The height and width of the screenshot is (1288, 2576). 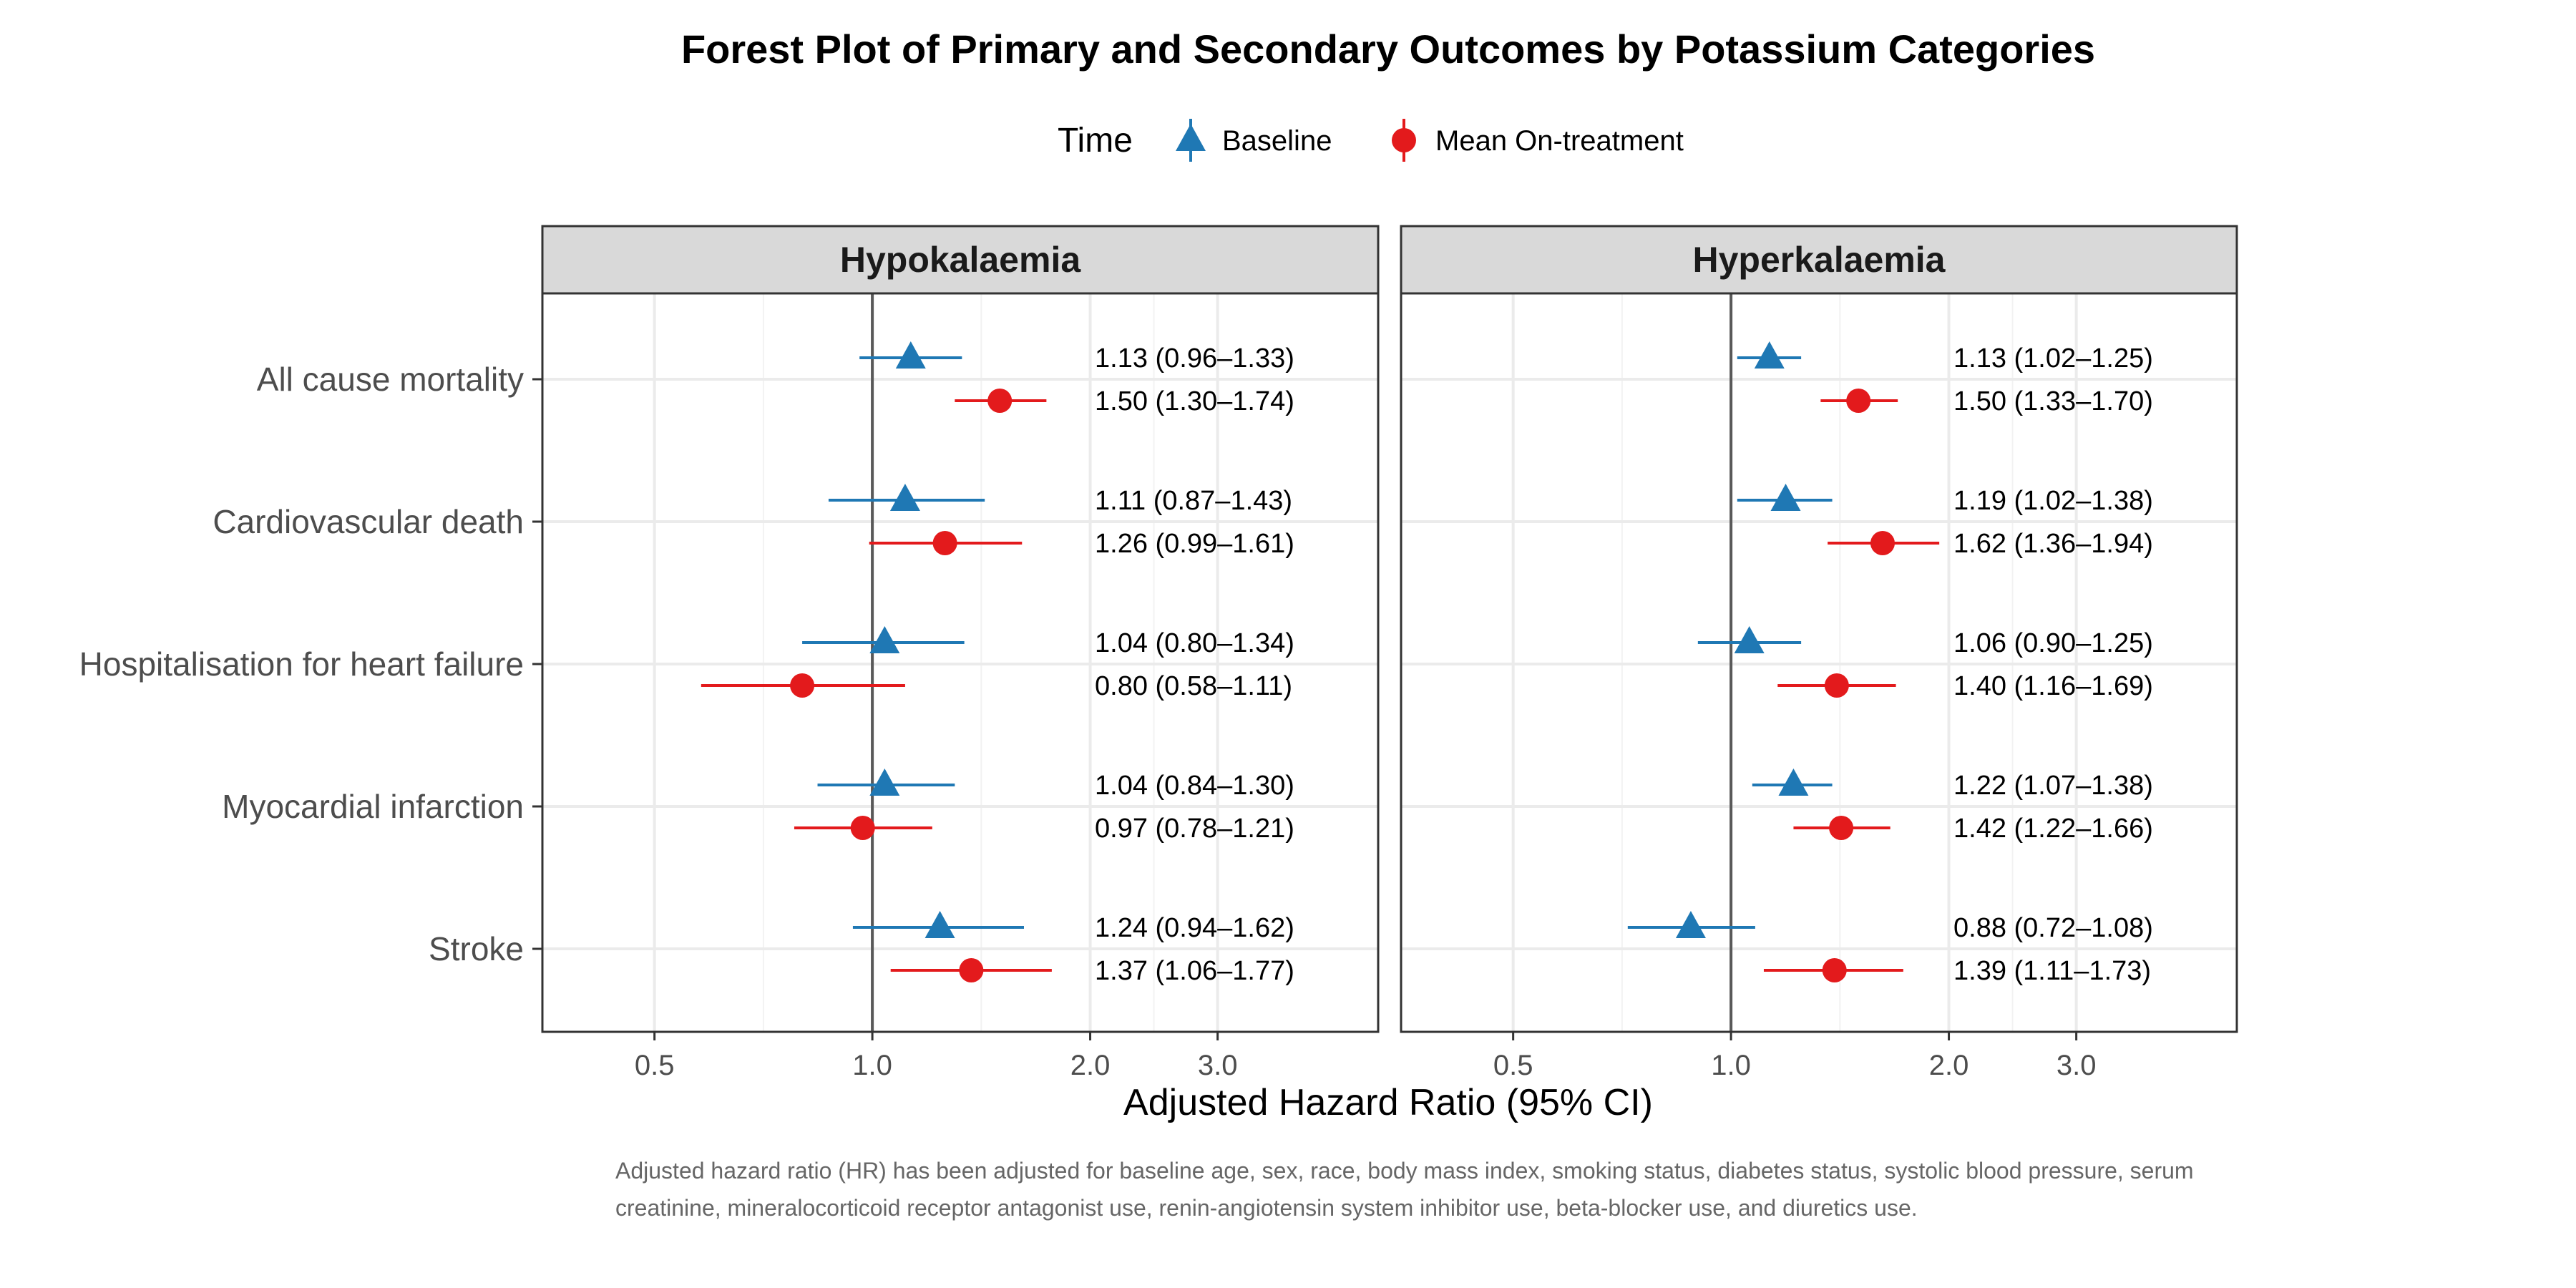 I want to click on hr-label-mean-on-treatment-cardiovascular-death: 1.26 (0.99–1.61), so click(x=1194, y=544).